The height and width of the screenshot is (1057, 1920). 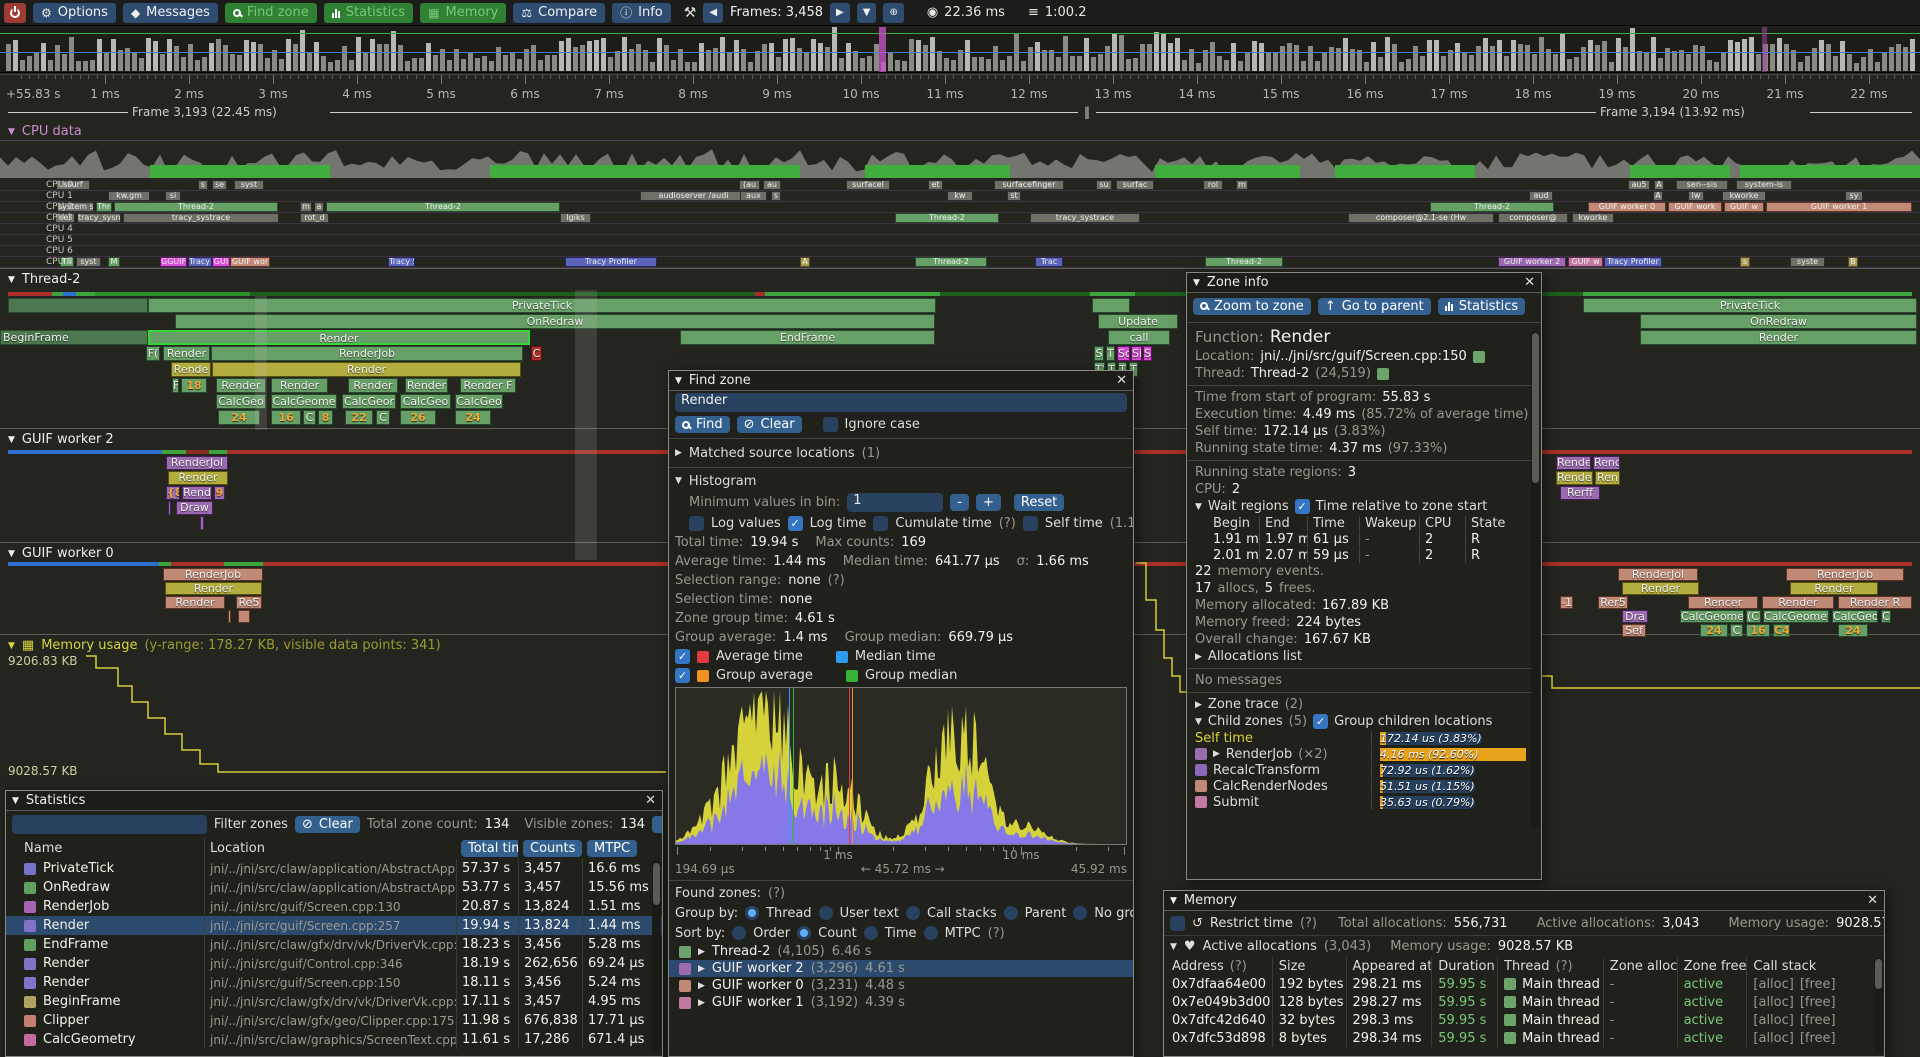 I want to click on column-location: Location, so click(x=330, y=848).